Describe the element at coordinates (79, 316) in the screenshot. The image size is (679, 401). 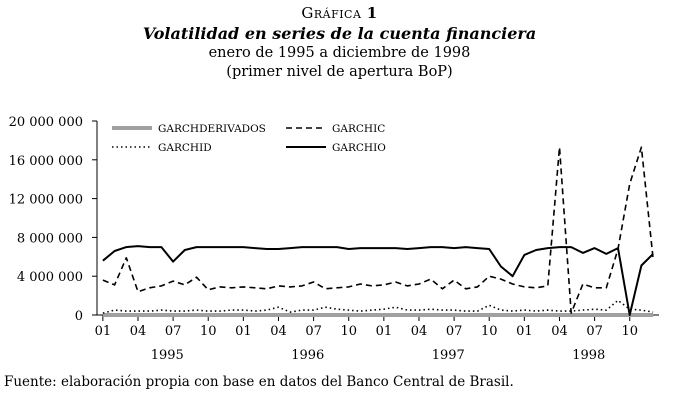
I see `y-tick-label: 0` at that location.